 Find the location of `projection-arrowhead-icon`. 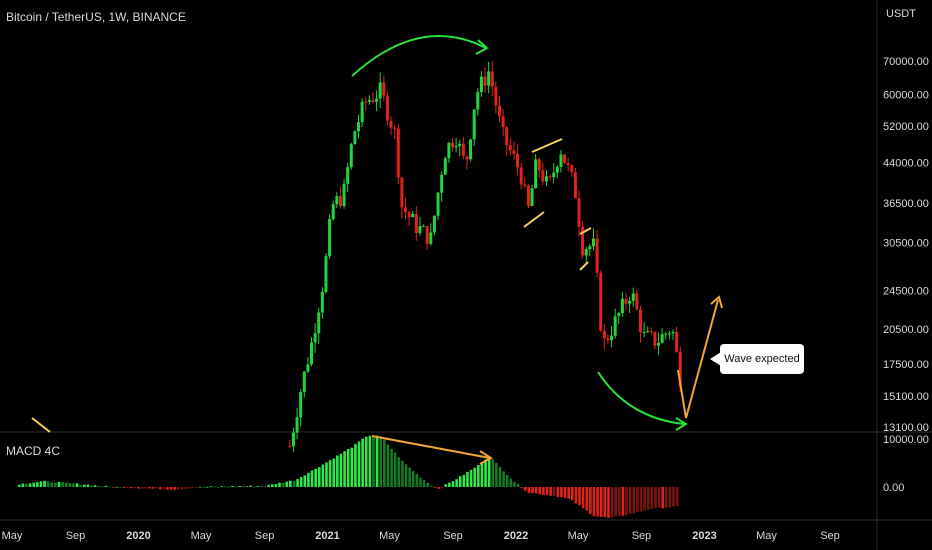

projection-arrowhead-icon is located at coordinates (716, 302).